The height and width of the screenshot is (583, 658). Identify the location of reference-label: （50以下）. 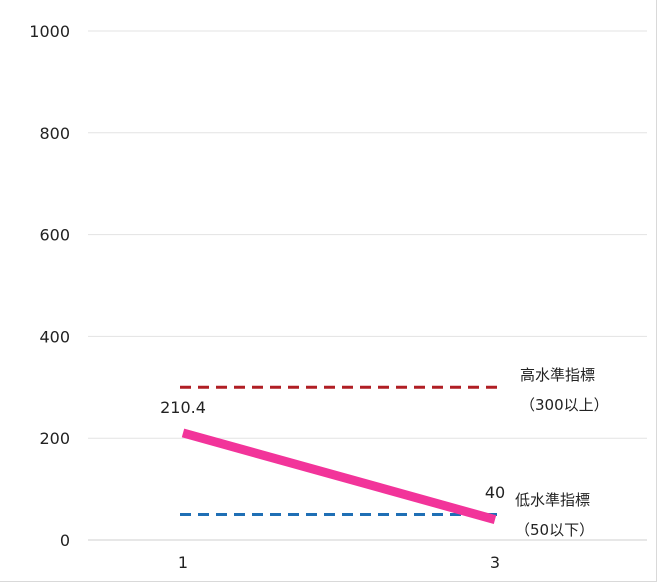
(554, 530).